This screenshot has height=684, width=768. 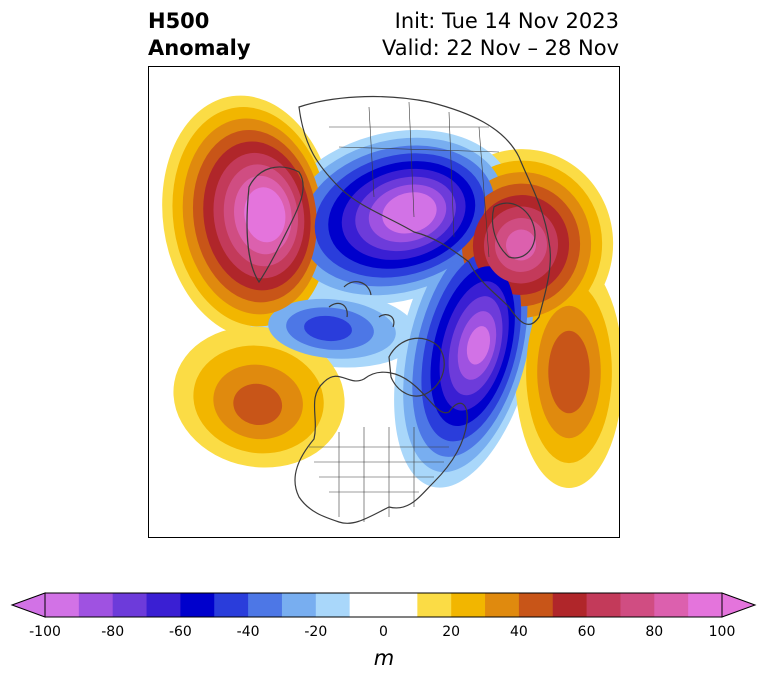 What do you see at coordinates (179, 21) in the screenshot?
I see `title-variable: H500` at bounding box center [179, 21].